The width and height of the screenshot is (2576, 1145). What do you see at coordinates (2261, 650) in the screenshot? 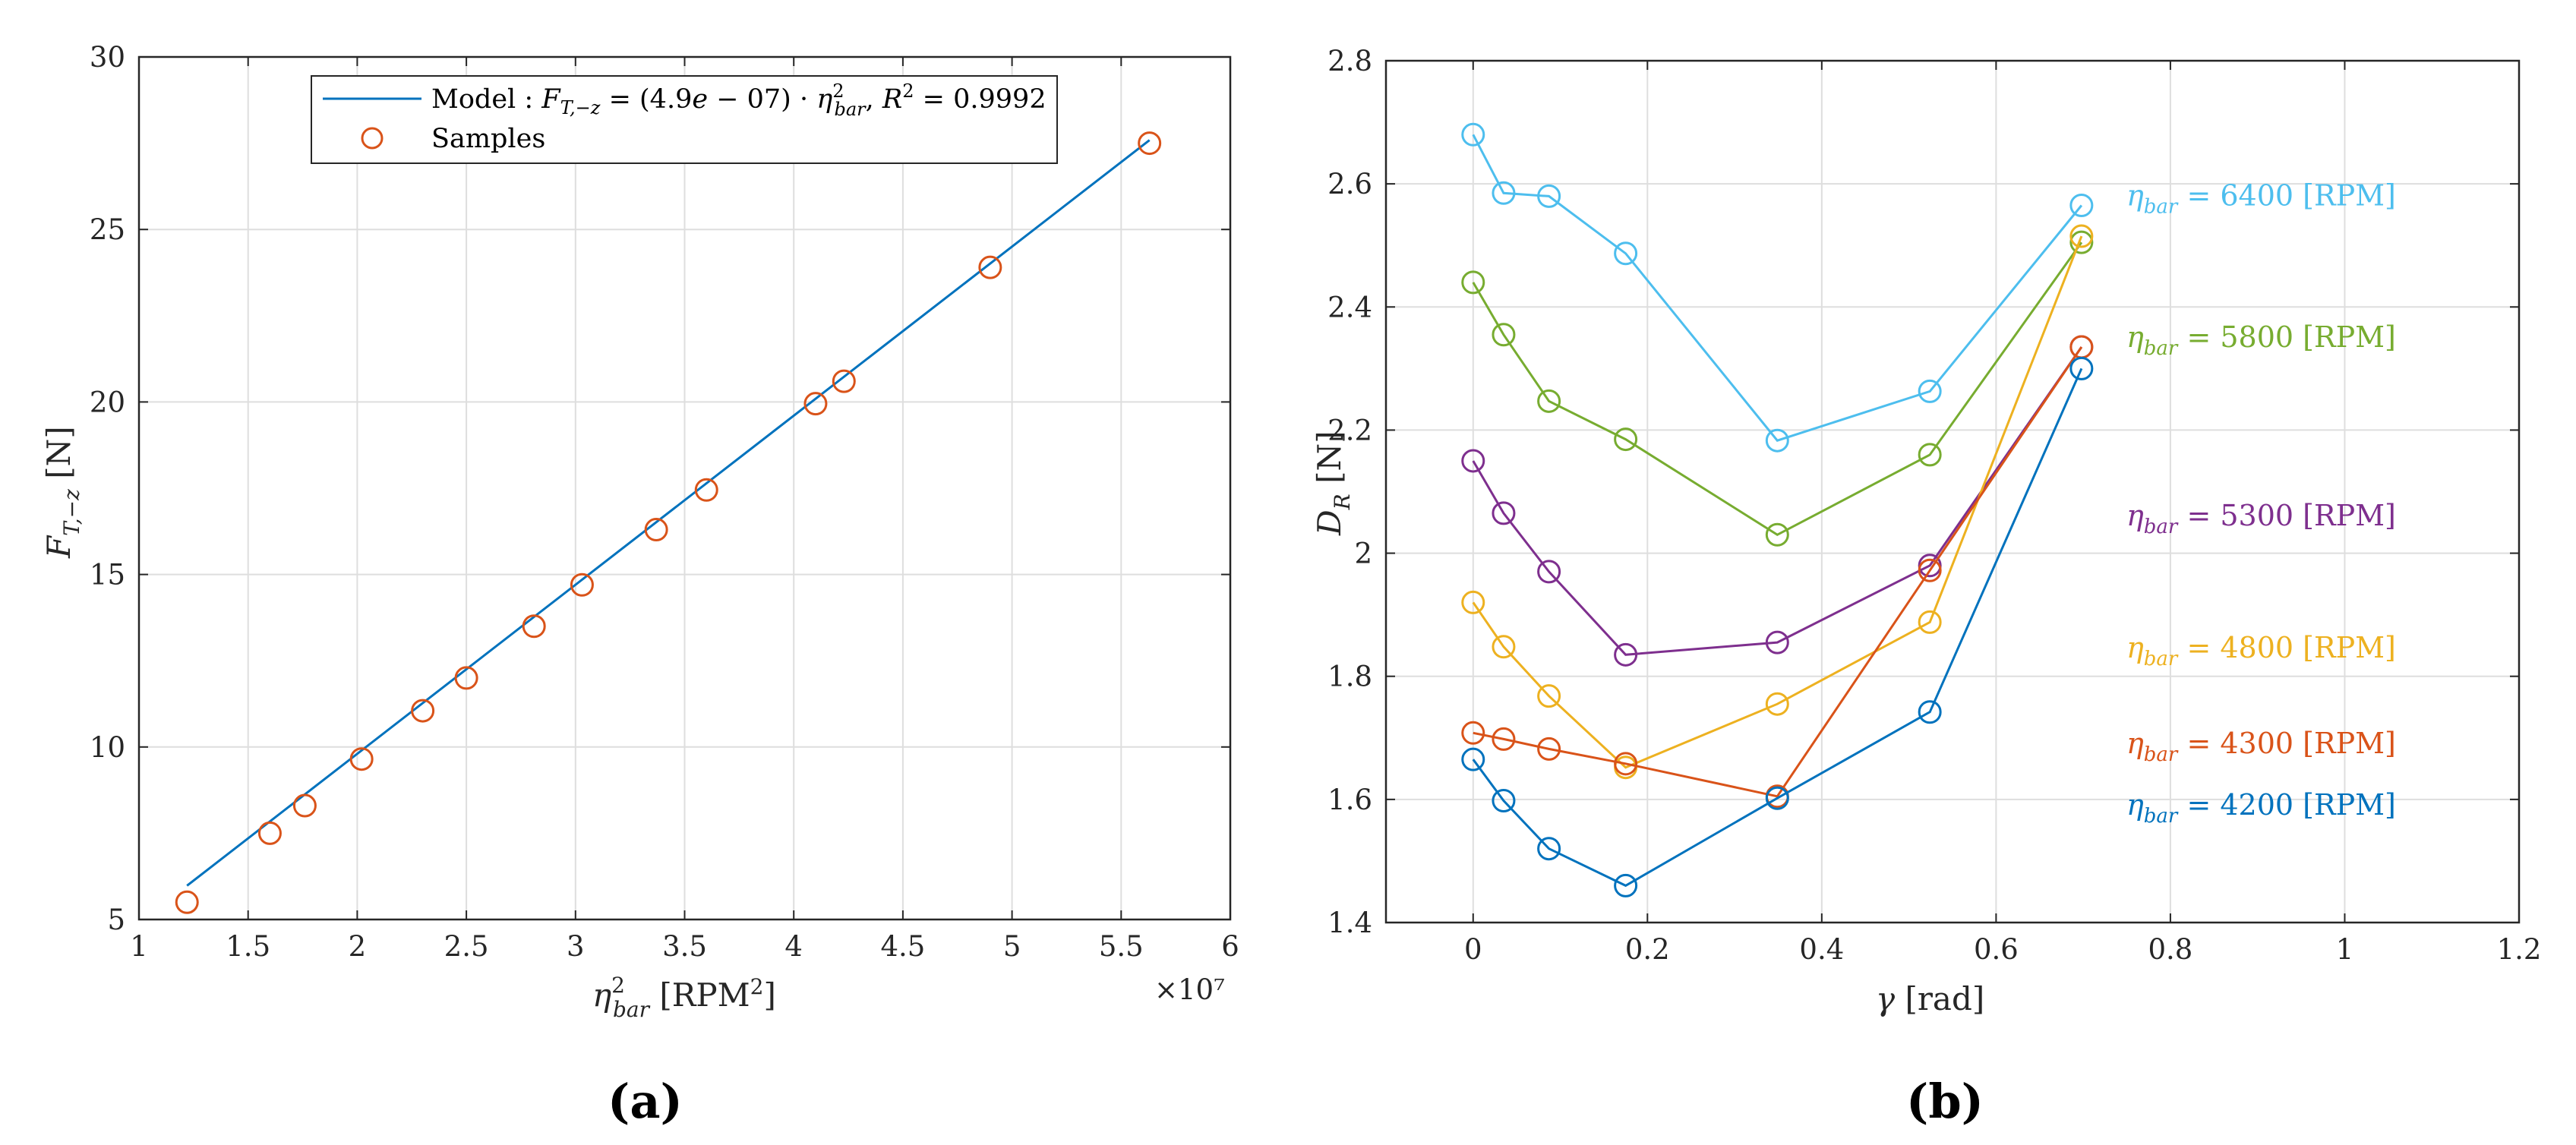
I see `series-label: ηbar = 4800 [RPM]` at bounding box center [2261, 650].